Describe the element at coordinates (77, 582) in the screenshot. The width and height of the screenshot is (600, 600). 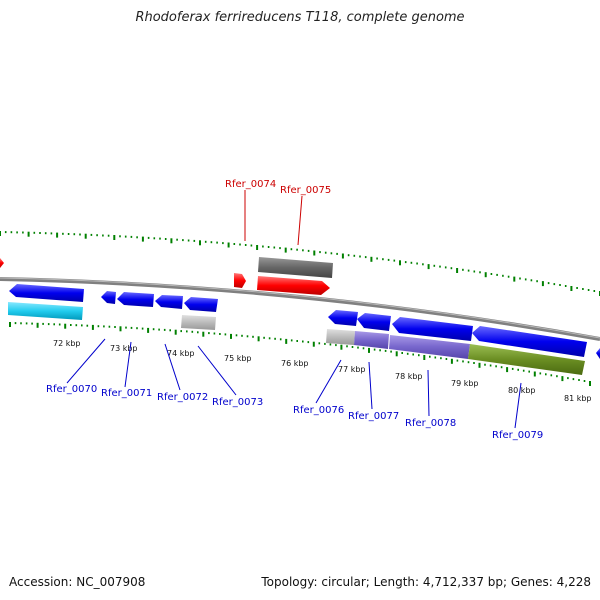
I see `accession-text: Accession: NC_007908` at that location.